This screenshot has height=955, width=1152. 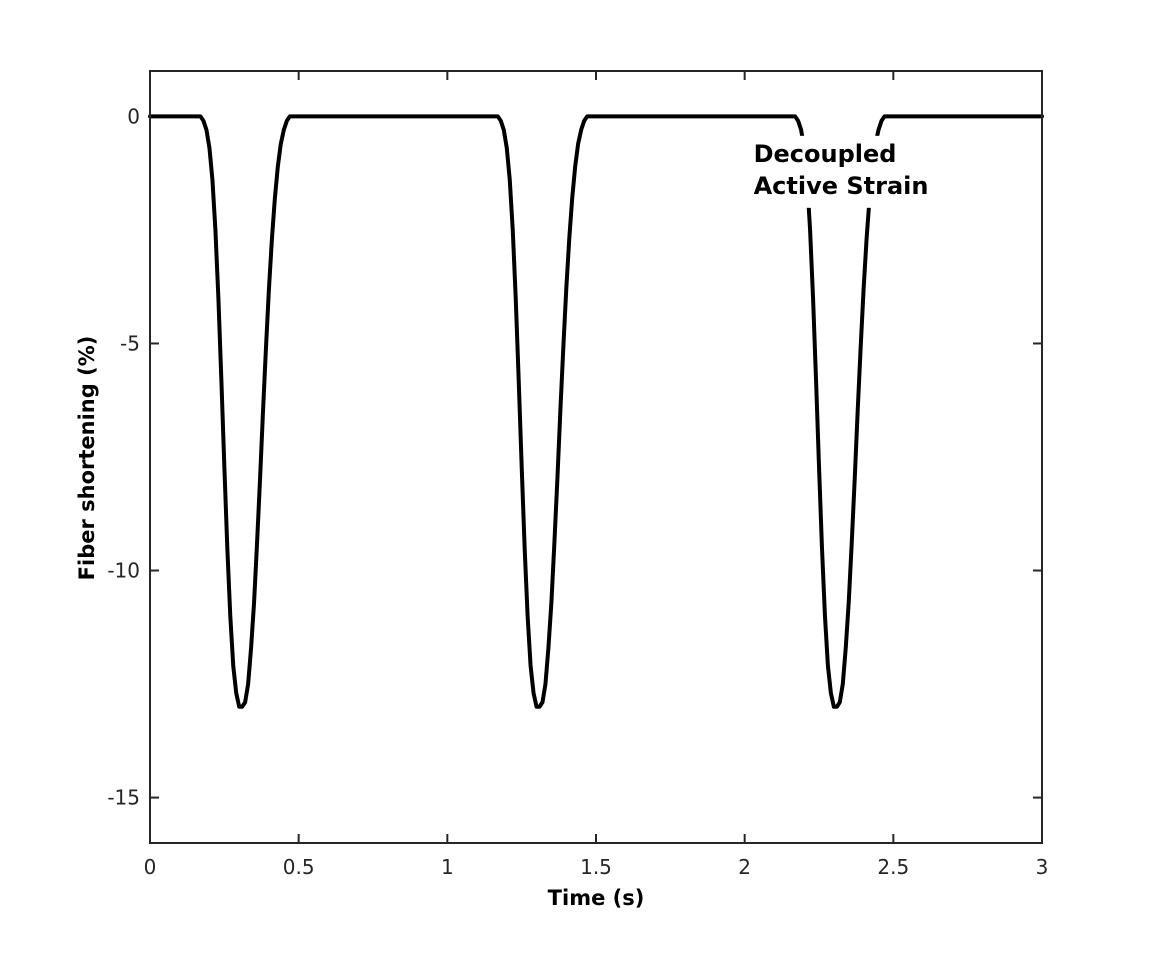 What do you see at coordinates (744, 867) in the screenshot?
I see `x-tick-label: 2` at bounding box center [744, 867].